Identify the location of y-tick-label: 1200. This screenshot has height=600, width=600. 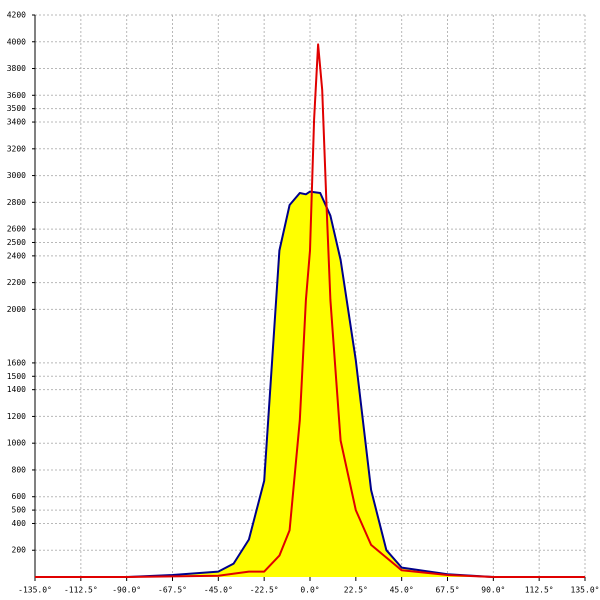
(16, 416).